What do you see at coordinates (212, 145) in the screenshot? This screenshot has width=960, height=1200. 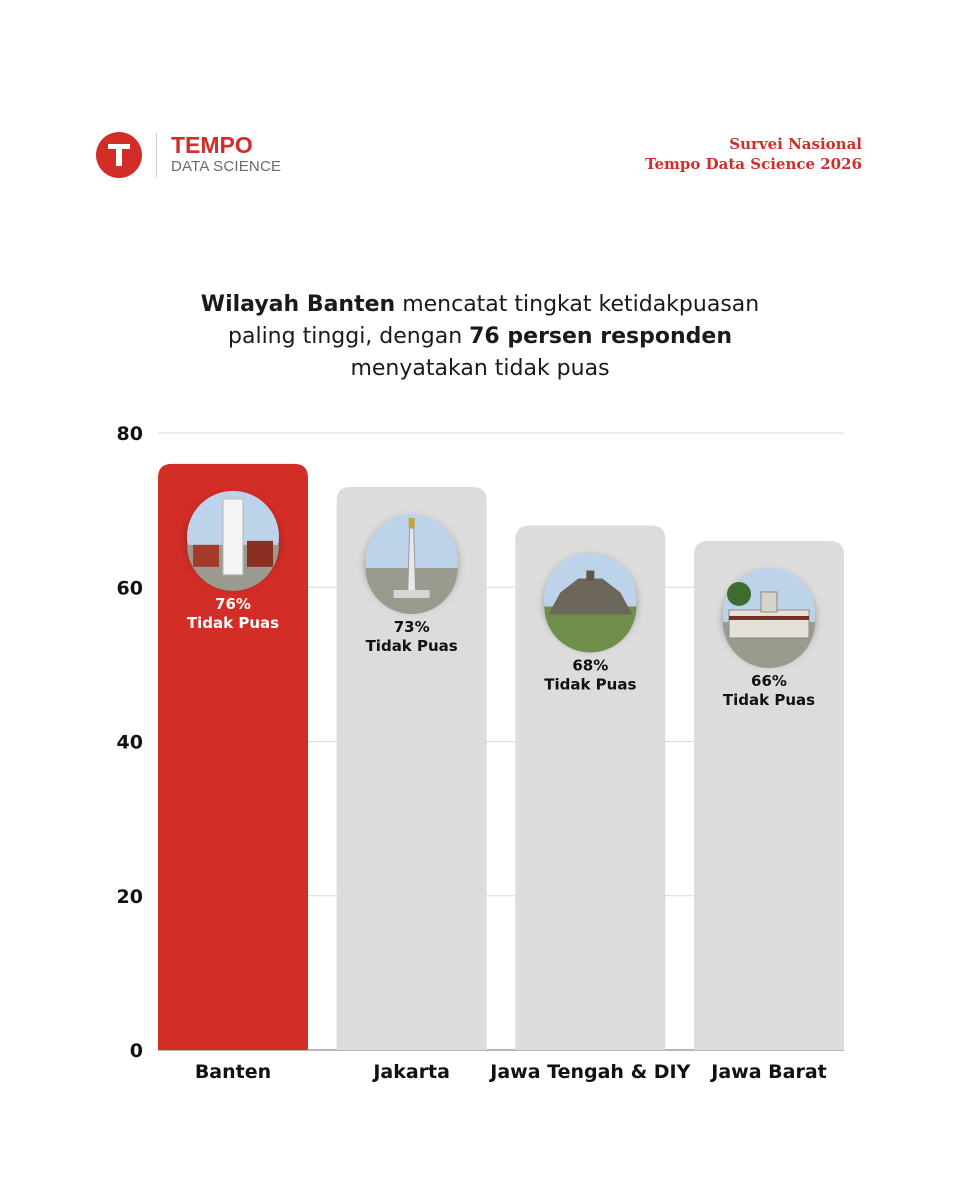 I see `brand-name: TEMPO` at bounding box center [212, 145].